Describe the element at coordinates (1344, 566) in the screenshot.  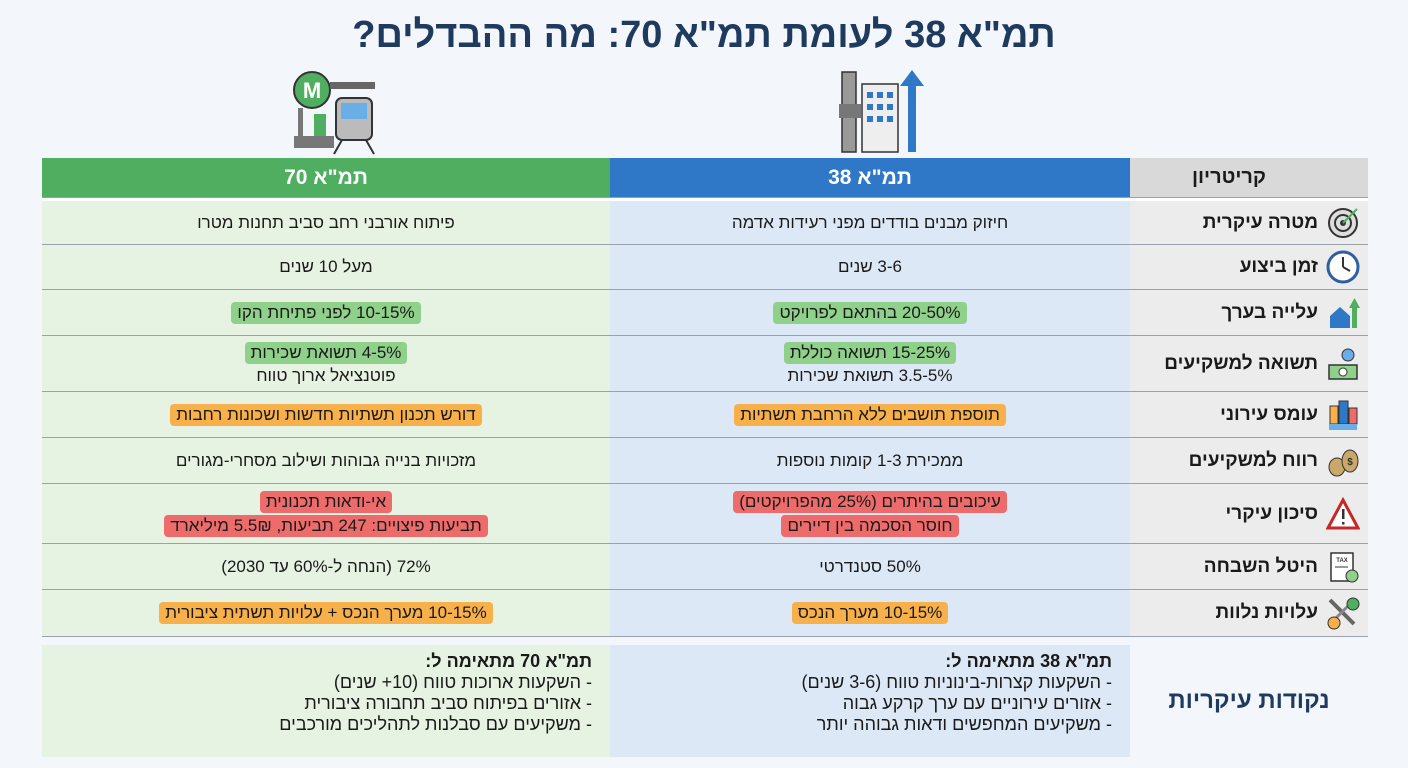
I see `tax-document-icon: TAX` at that location.